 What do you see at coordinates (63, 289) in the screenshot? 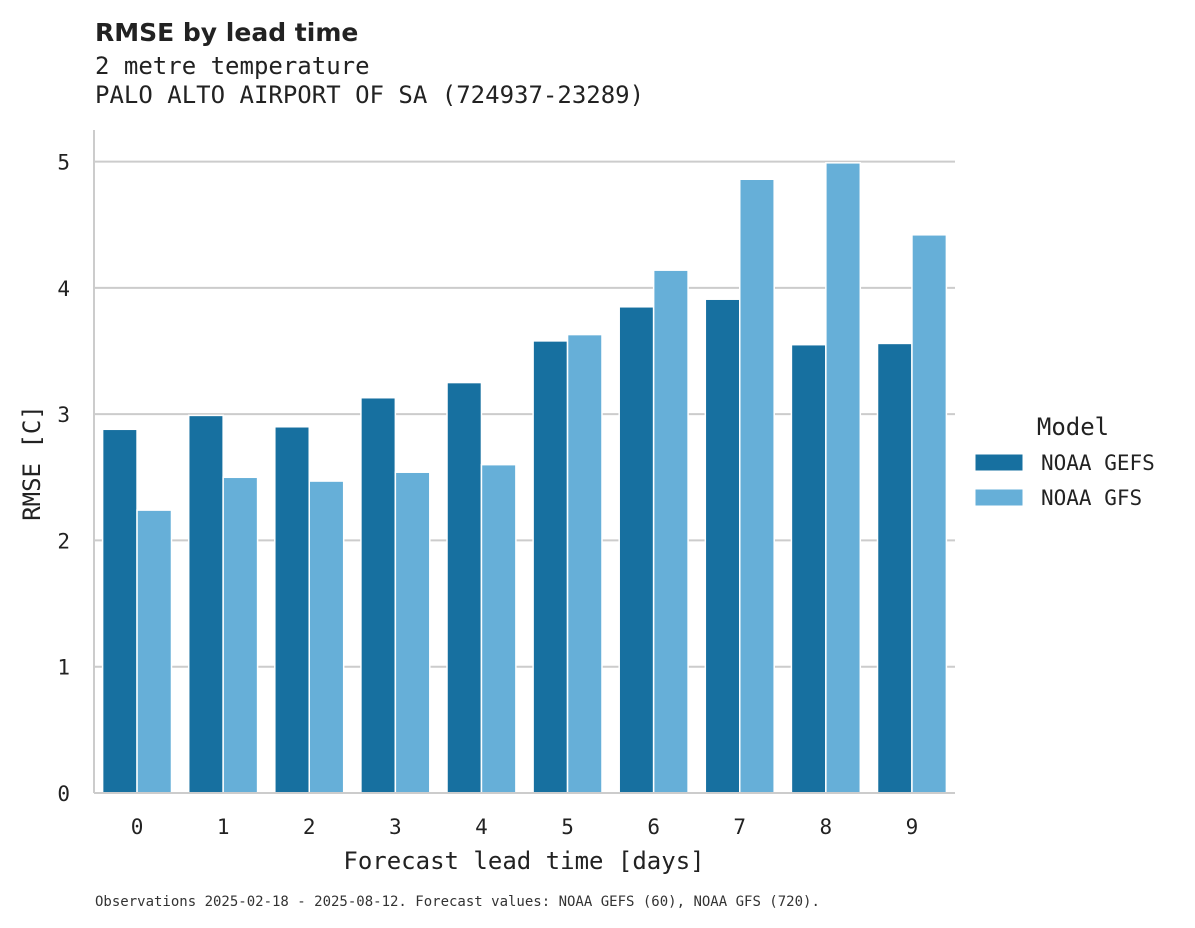
I see `y-tick-label-4: 4` at bounding box center [63, 289].